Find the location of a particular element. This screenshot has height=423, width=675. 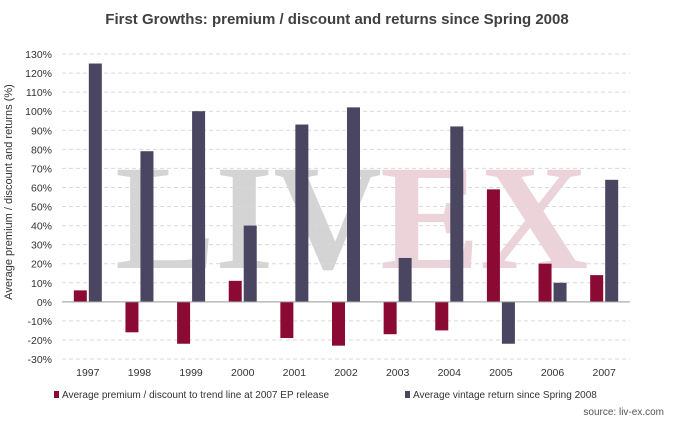

bar-premium-2003 is located at coordinates (390, 318).